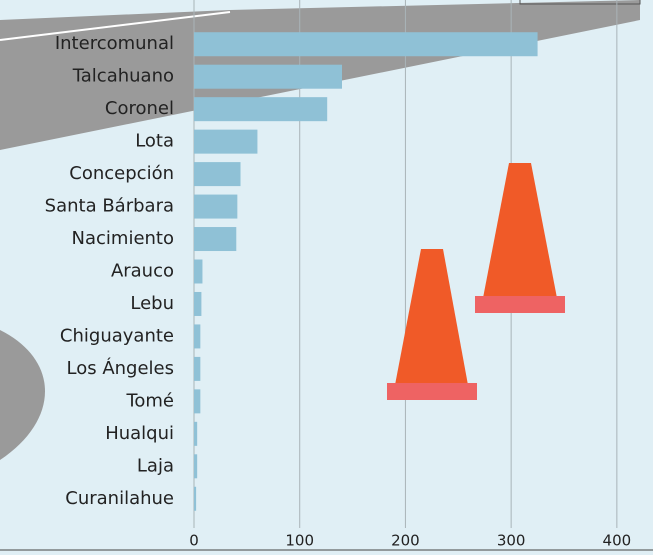 The height and width of the screenshot is (555, 653). I want to click on y-tick-label: Arauco, so click(142, 271).